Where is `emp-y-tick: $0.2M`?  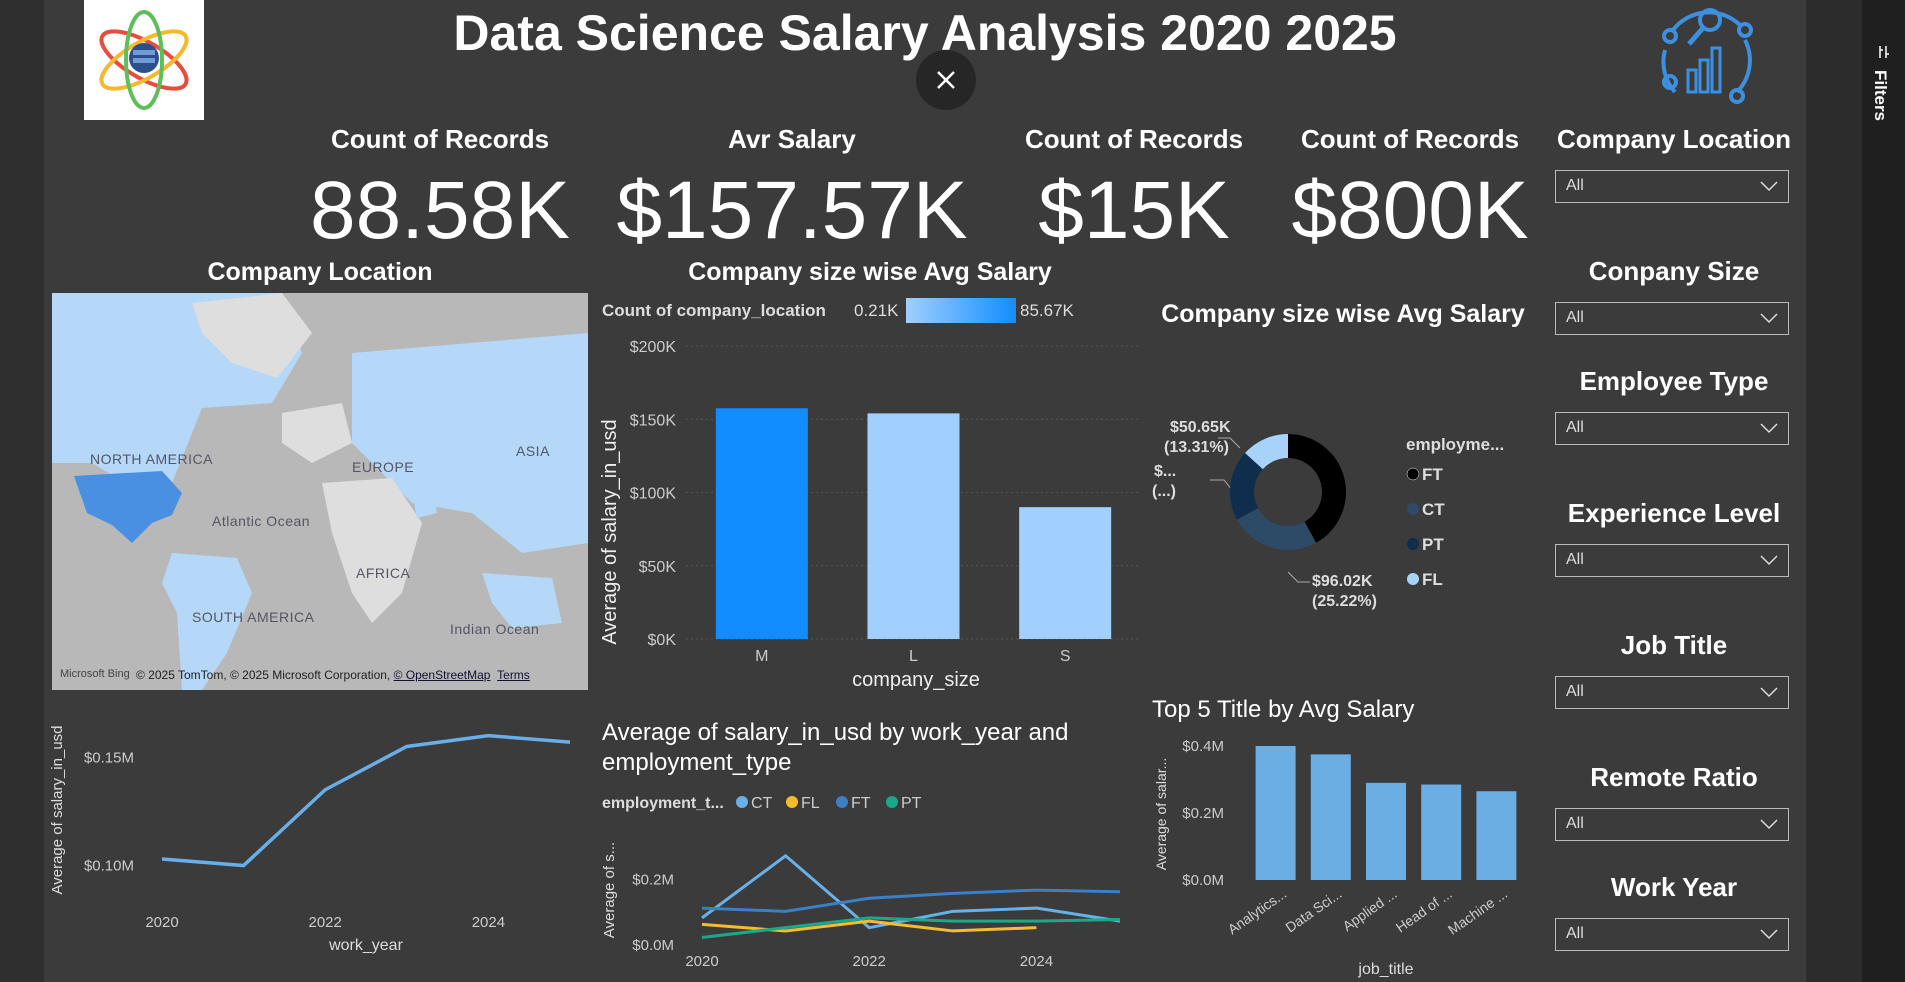
emp-y-tick: $0.2M is located at coordinates (653, 880).